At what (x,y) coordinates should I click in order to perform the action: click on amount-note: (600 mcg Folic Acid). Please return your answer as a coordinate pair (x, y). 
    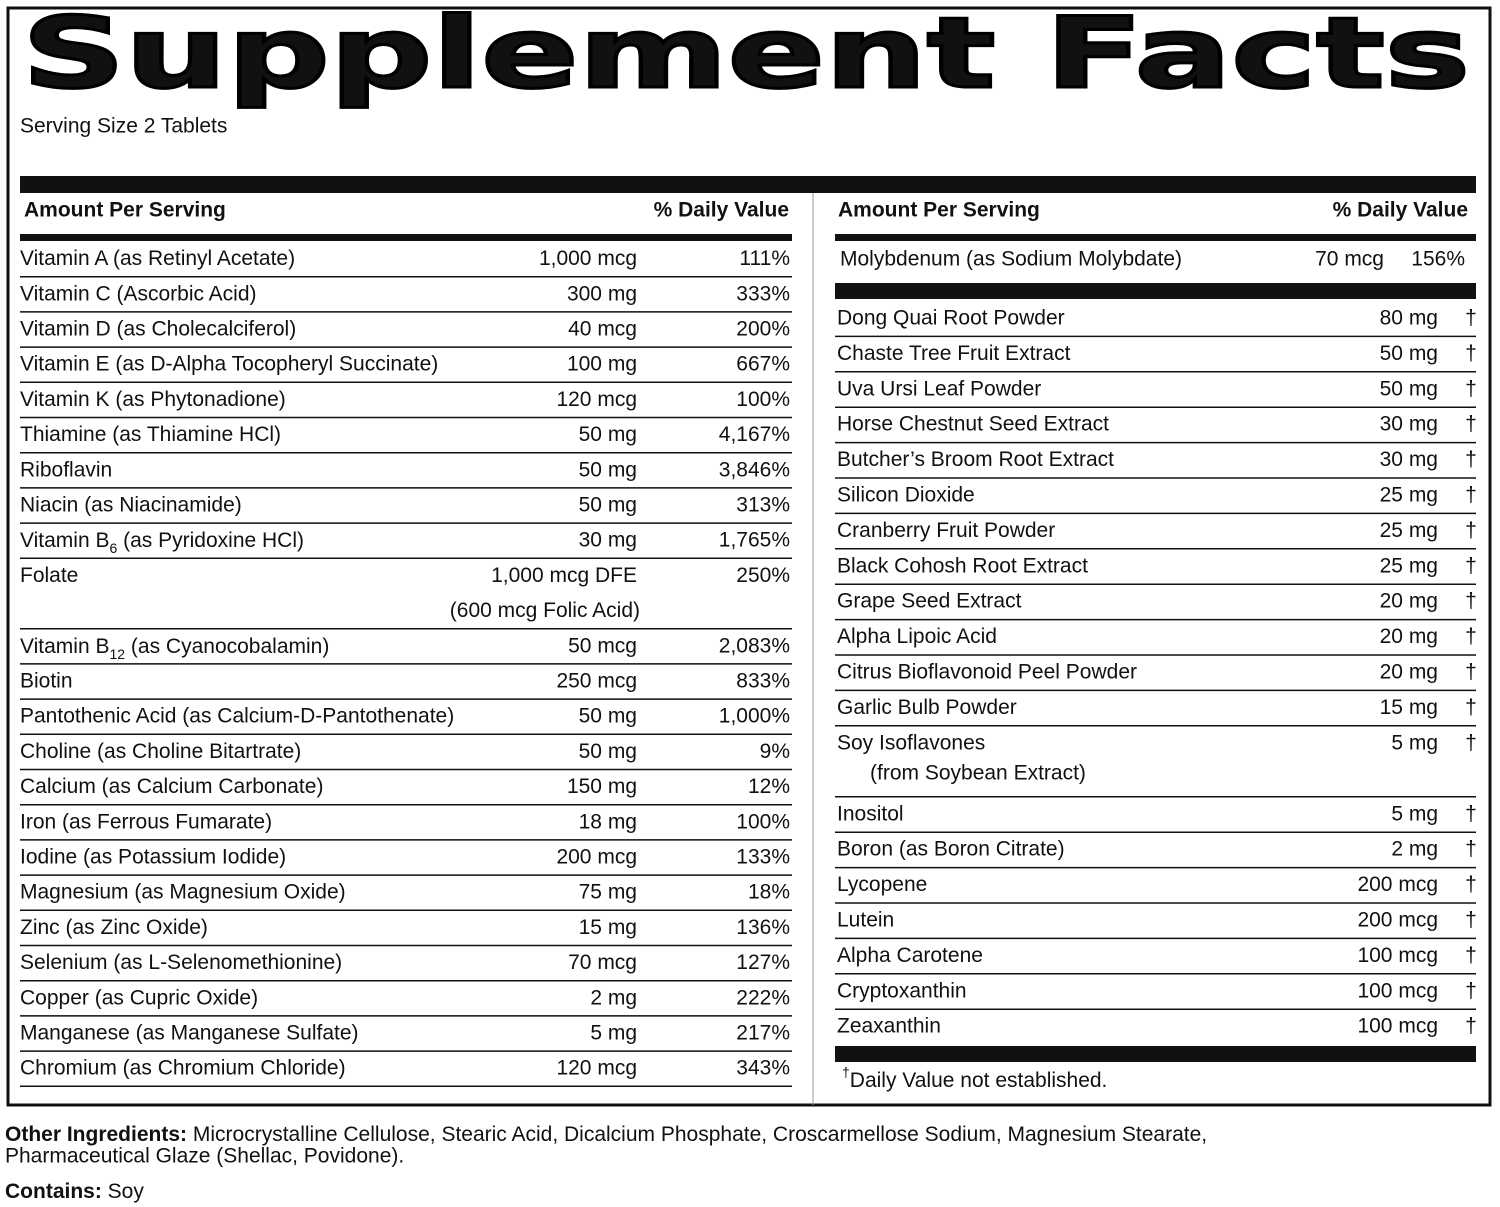
    Looking at the image, I should click on (545, 610).